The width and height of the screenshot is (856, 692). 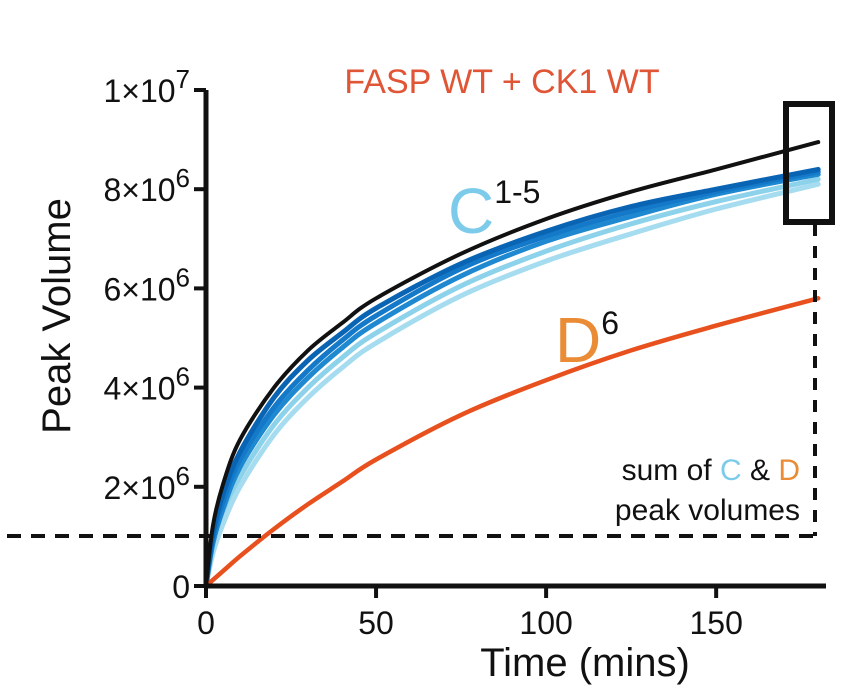 I want to click on d-series-letter: D, so click(x=578, y=340).